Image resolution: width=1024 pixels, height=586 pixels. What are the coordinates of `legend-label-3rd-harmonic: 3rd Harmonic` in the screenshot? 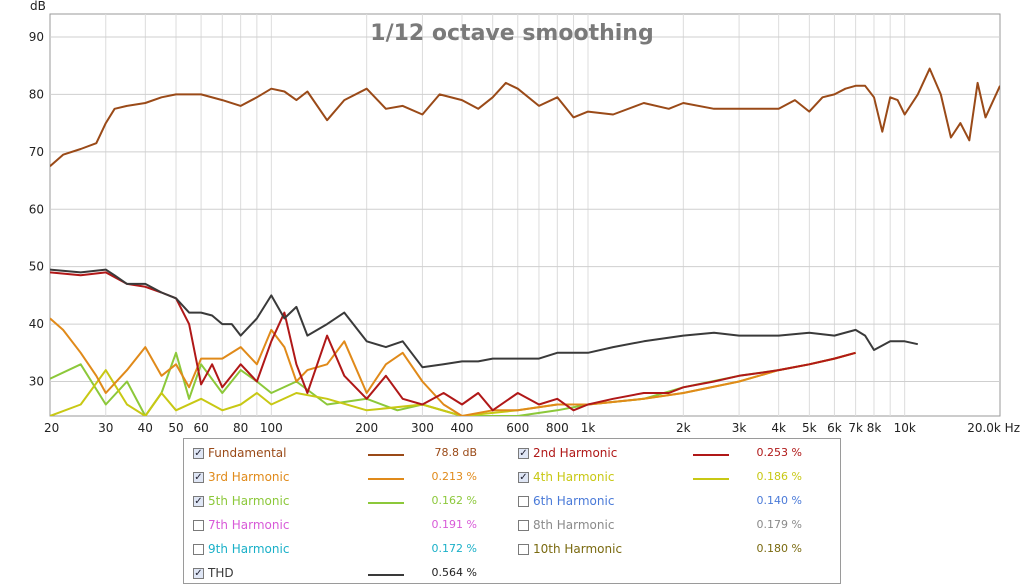 It's located at (249, 477).